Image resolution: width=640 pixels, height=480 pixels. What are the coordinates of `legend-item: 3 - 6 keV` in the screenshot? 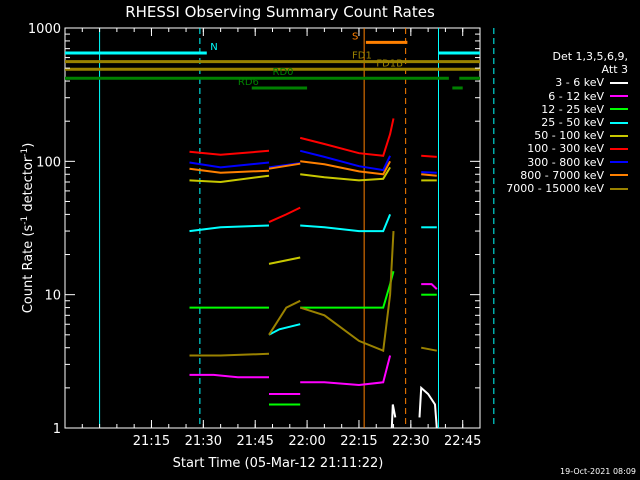 It's located at (567, 82).